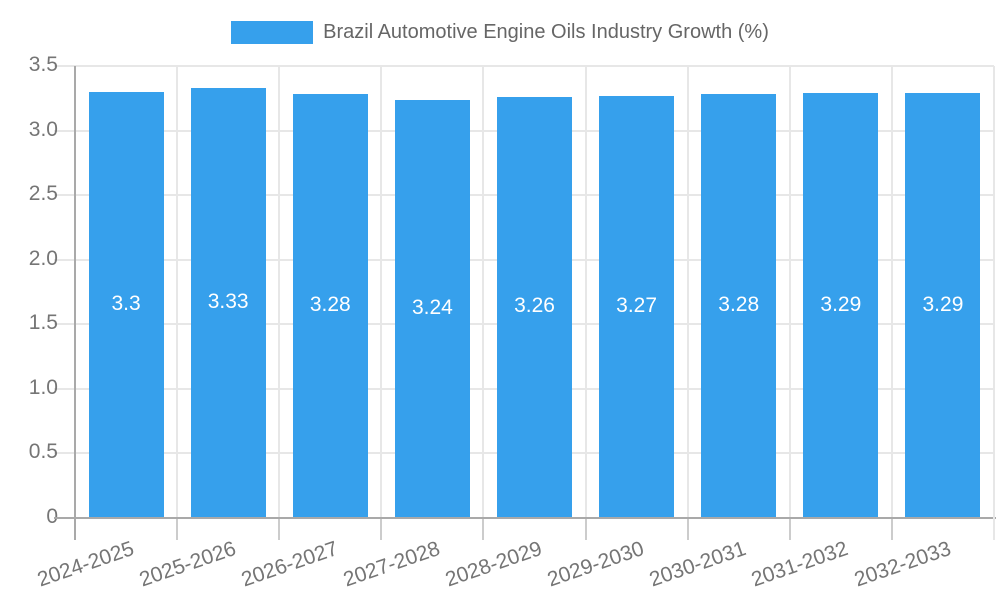 The width and height of the screenshot is (1000, 600). What do you see at coordinates (187, 564) in the screenshot?
I see `x-tick-label: 2025-2026` at bounding box center [187, 564].